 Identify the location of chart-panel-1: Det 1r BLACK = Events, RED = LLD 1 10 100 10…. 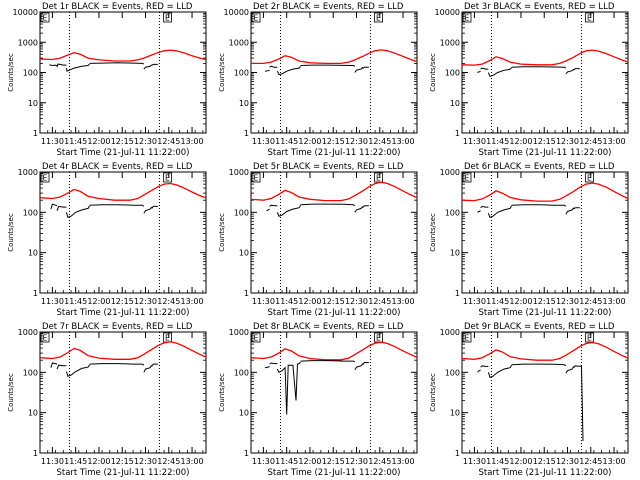
(107, 80).